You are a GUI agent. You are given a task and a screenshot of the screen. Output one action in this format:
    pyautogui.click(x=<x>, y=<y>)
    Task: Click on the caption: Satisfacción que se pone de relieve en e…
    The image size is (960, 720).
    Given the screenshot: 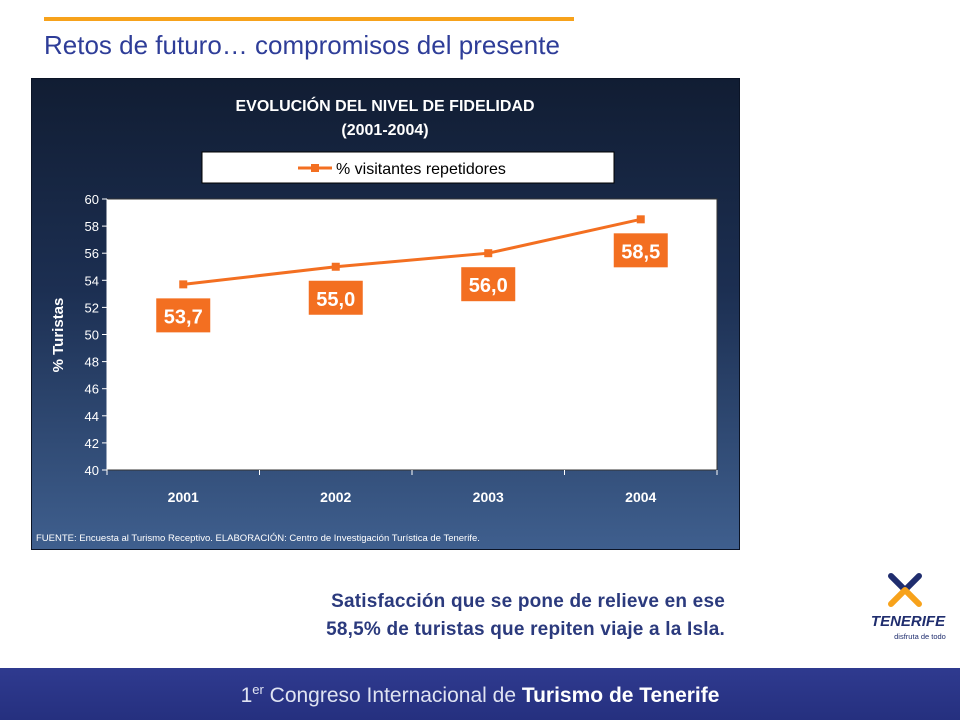 What is the action you would take?
    pyautogui.click(x=462, y=616)
    